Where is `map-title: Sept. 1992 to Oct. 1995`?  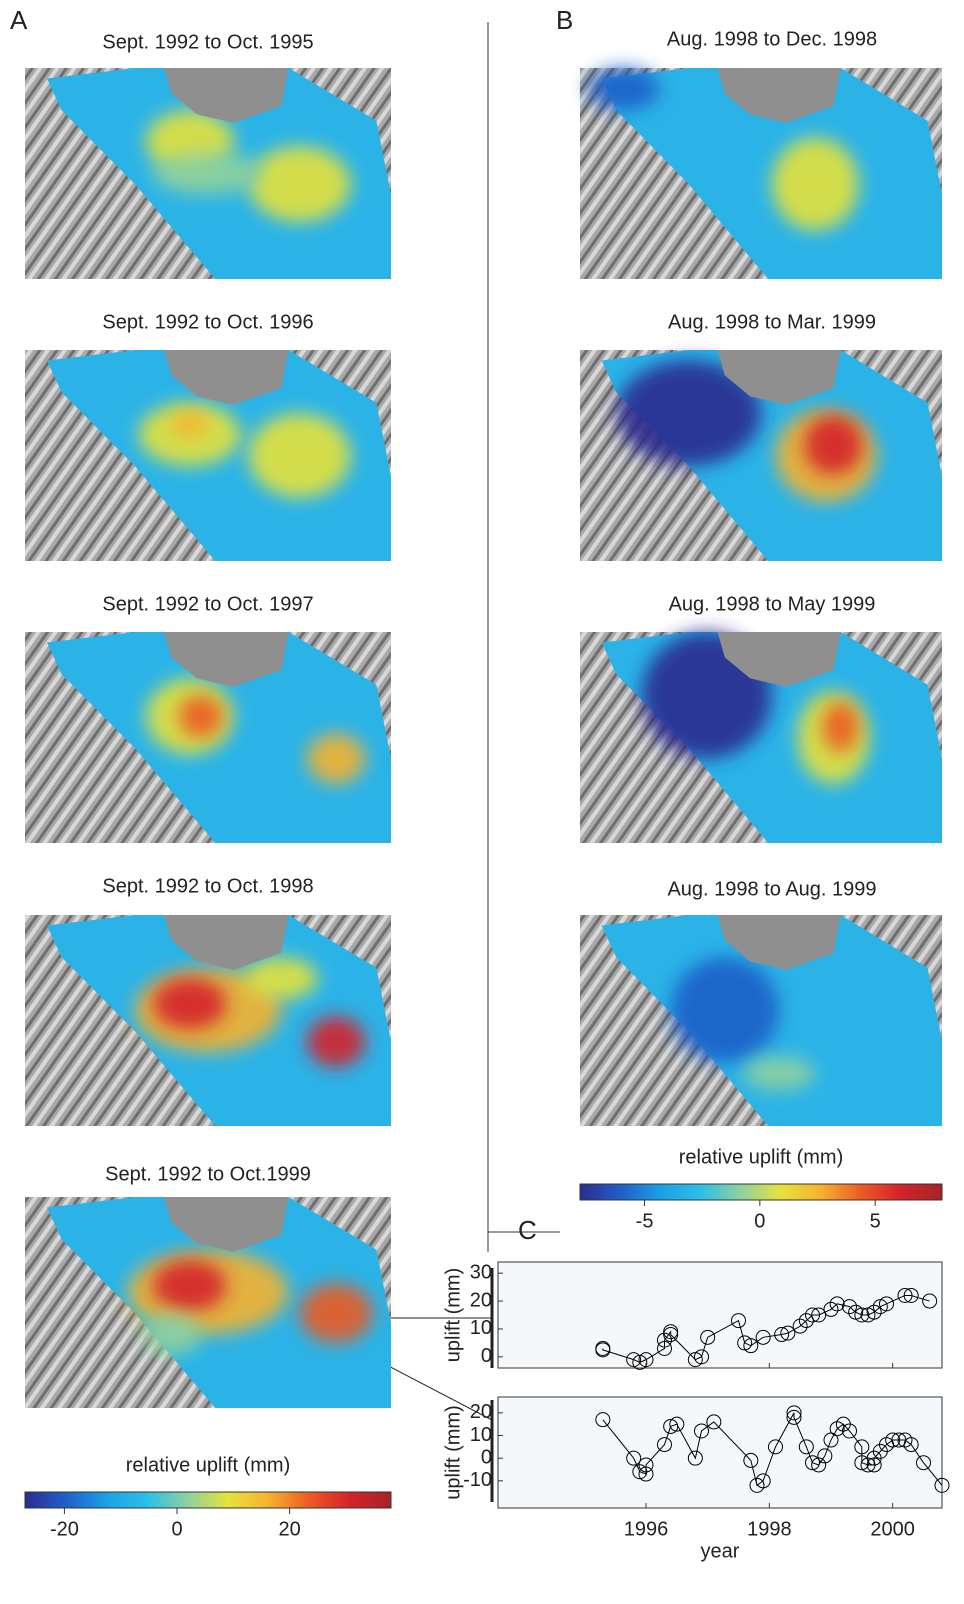
map-title: Sept. 1992 to Oct. 1995 is located at coordinates (207, 42).